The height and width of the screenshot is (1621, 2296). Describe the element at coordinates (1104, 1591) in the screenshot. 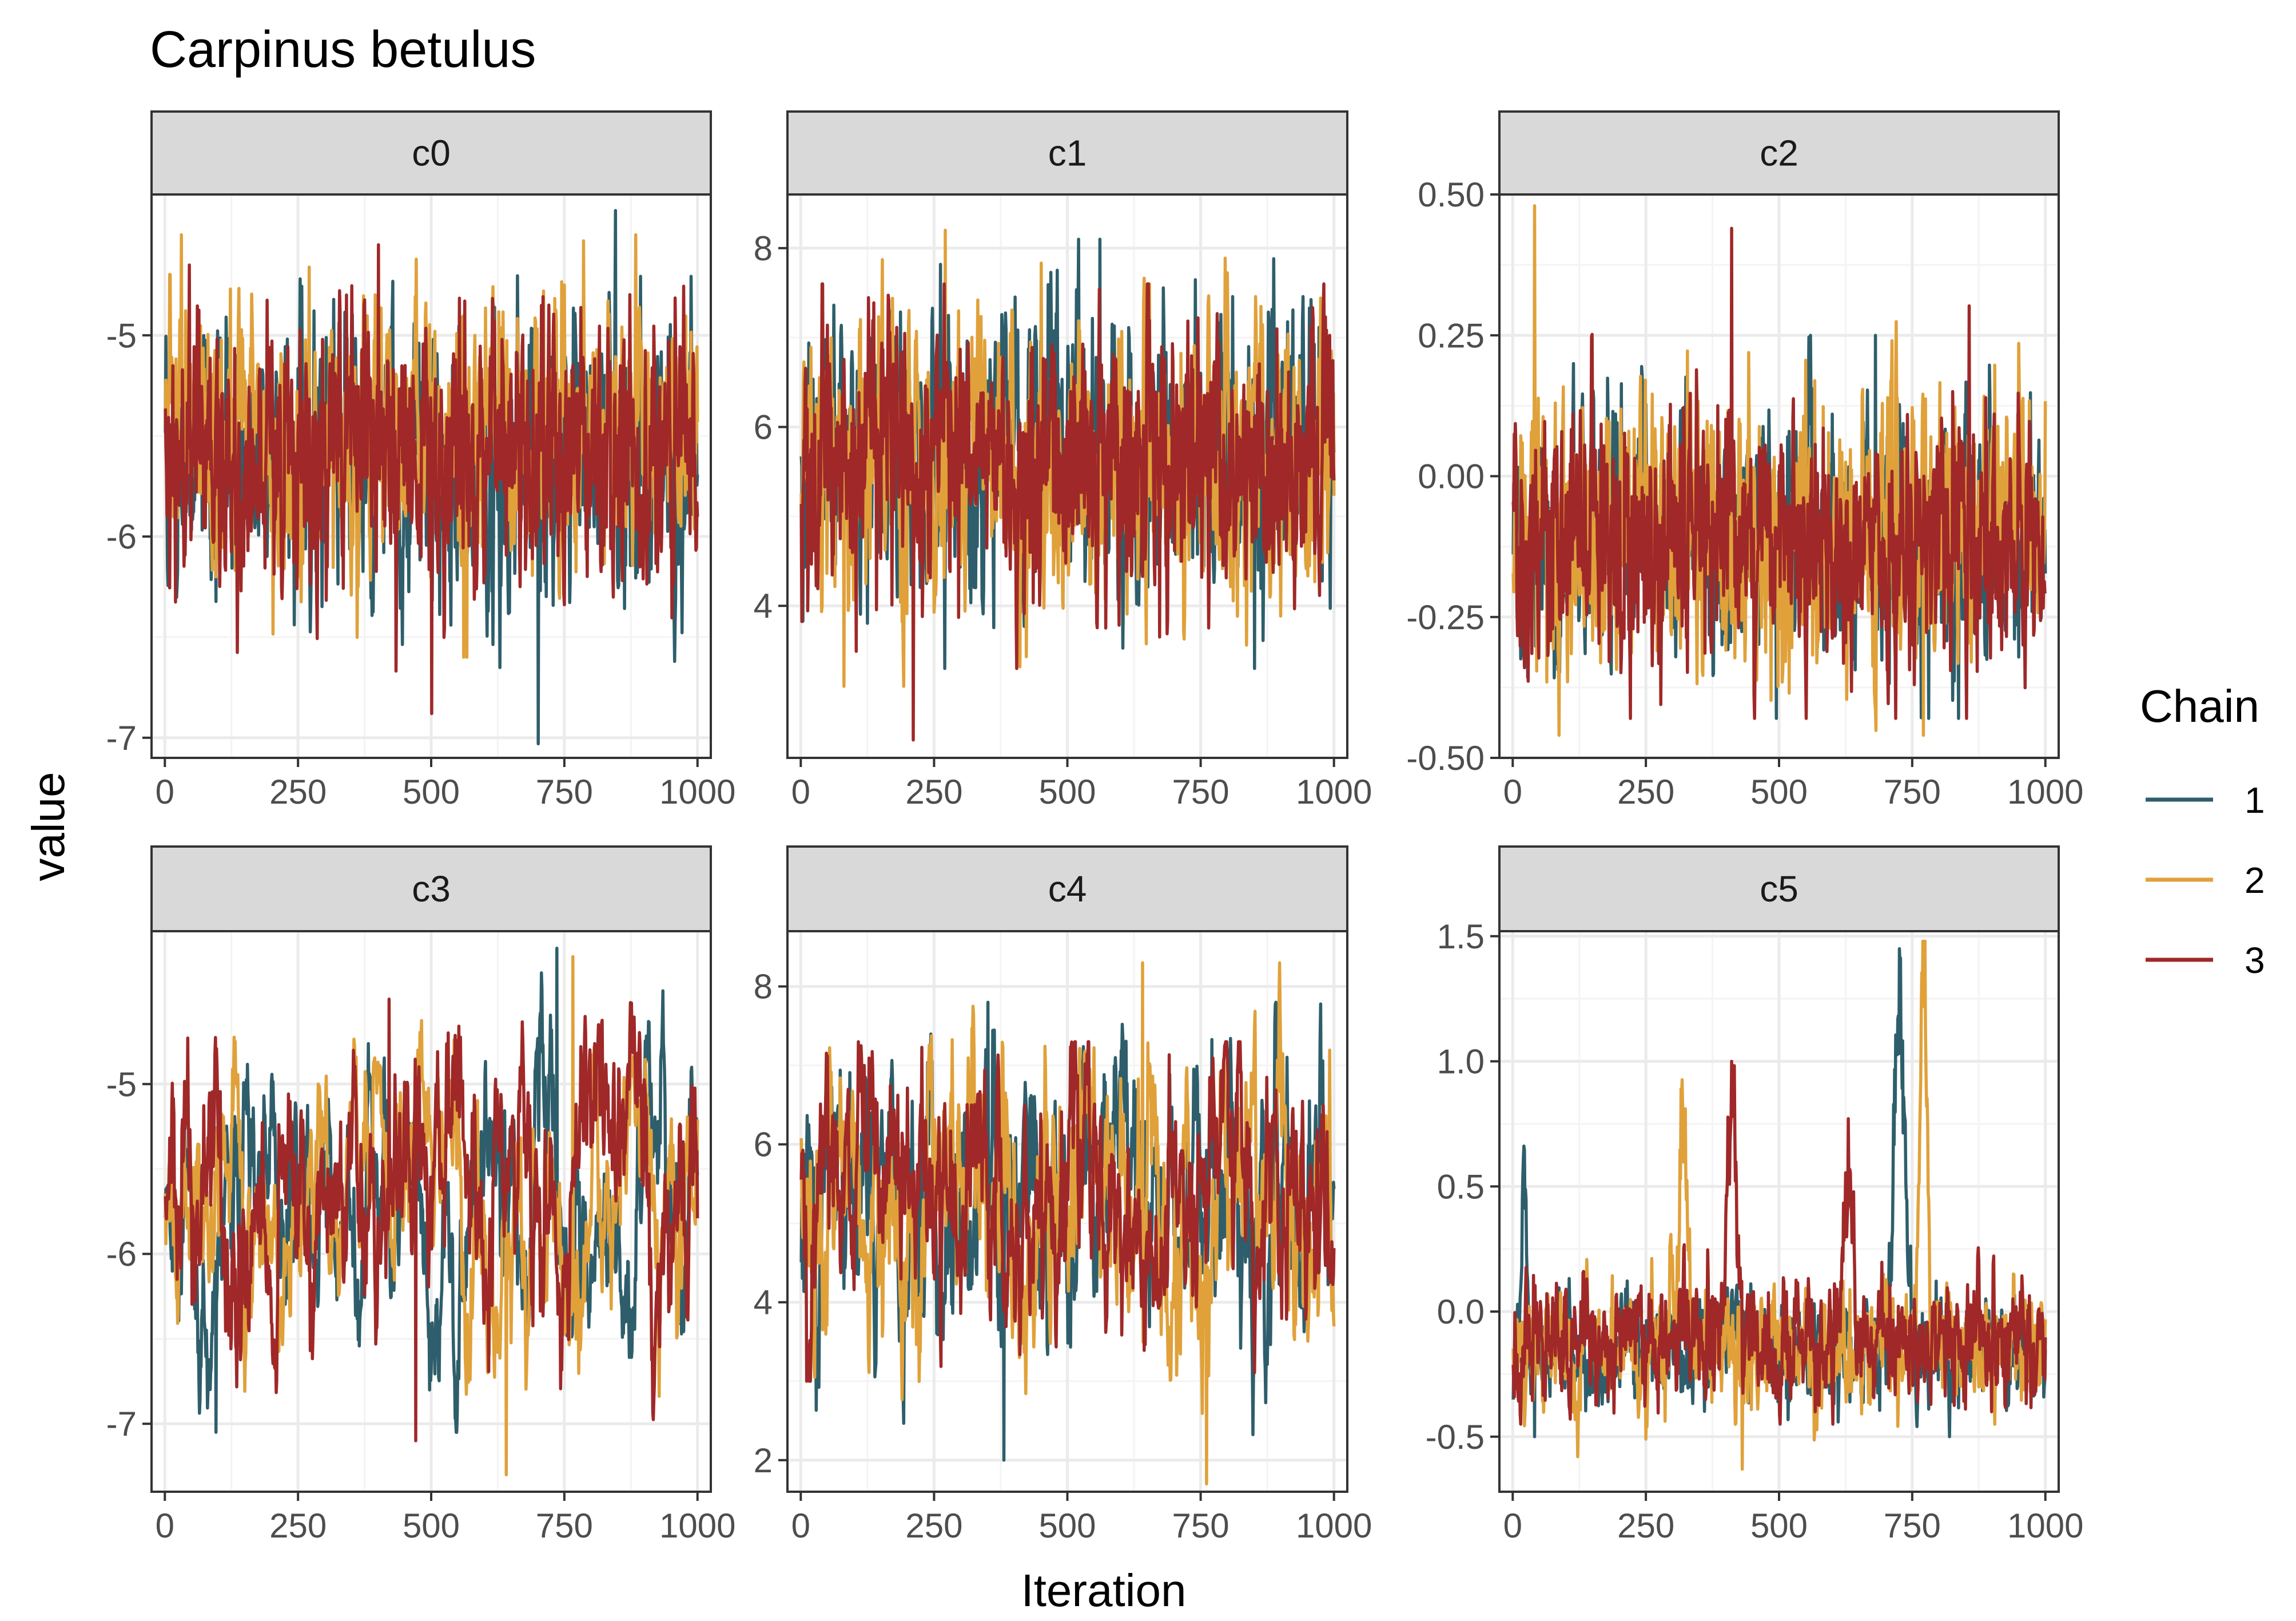

I see `x-axis-title: Iteration` at that location.